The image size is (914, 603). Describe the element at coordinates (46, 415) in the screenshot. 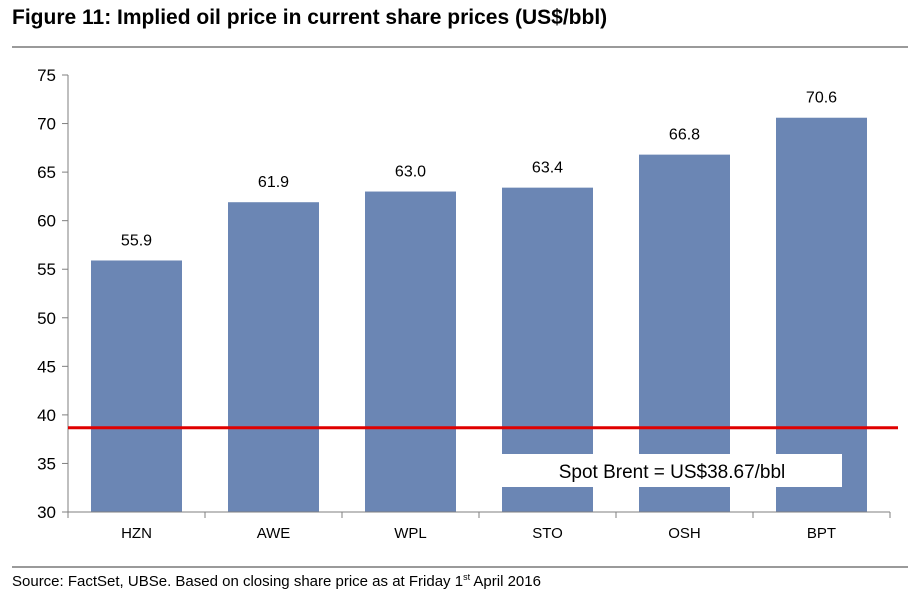

I see `y-tick-label: 40` at that location.